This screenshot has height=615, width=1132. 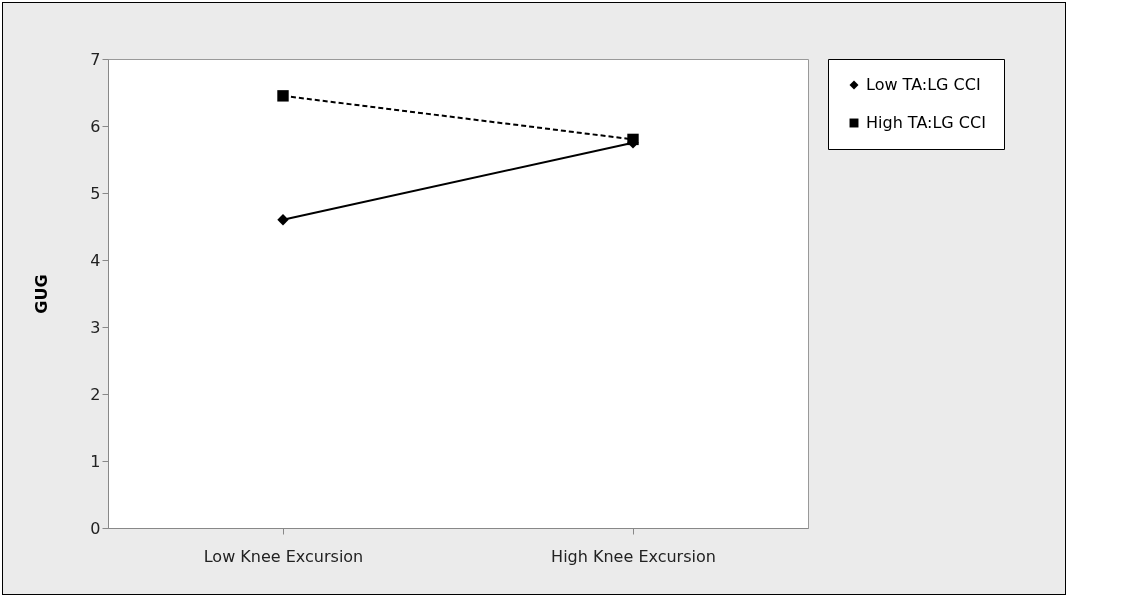 What do you see at coordinates (95, 126) in the screenshot?
I see `y-tick-label: 6` at bounding box center [95, 126].